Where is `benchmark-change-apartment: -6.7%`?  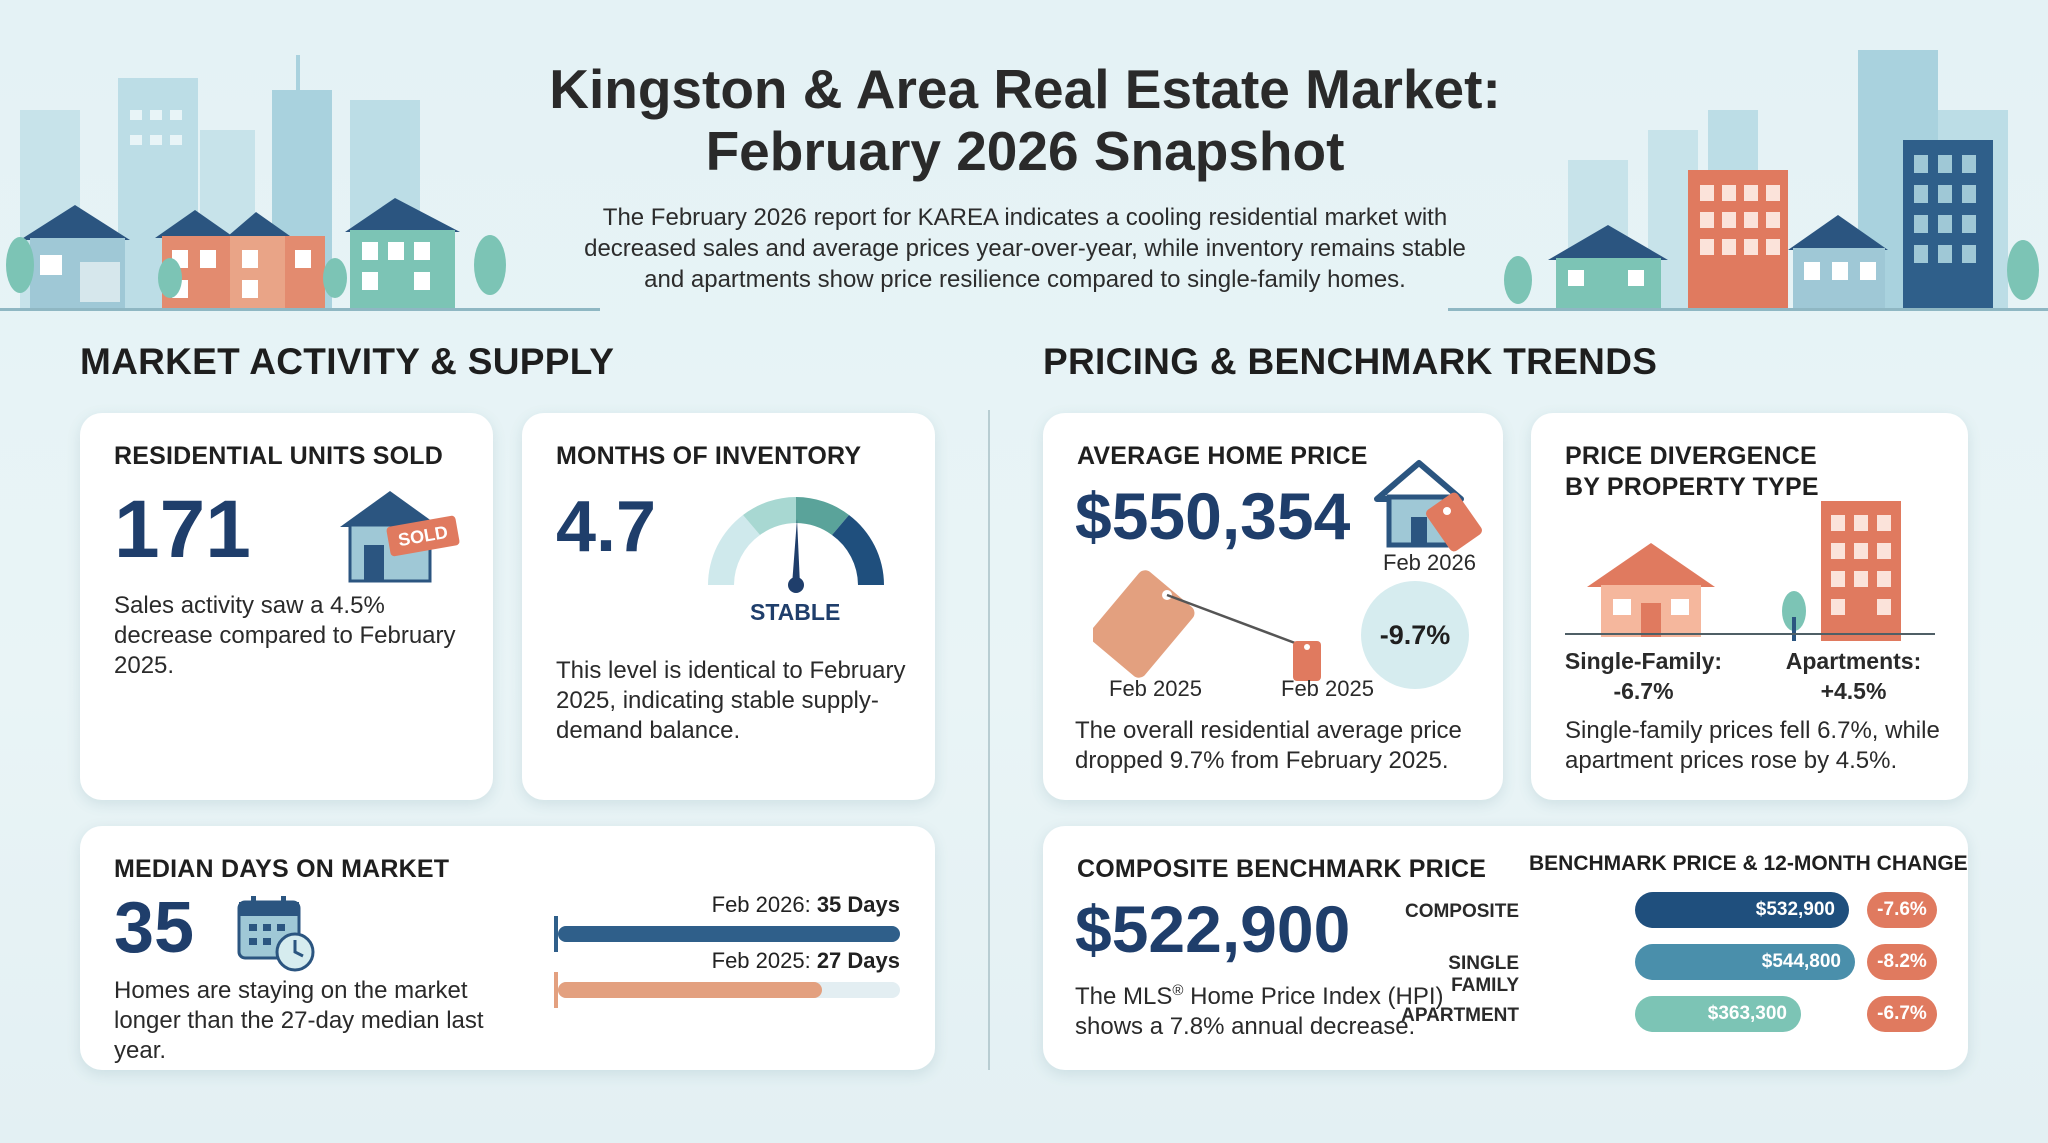
benchmark-change-apartment: -6.7% is located at coordinates (1902, 1014).